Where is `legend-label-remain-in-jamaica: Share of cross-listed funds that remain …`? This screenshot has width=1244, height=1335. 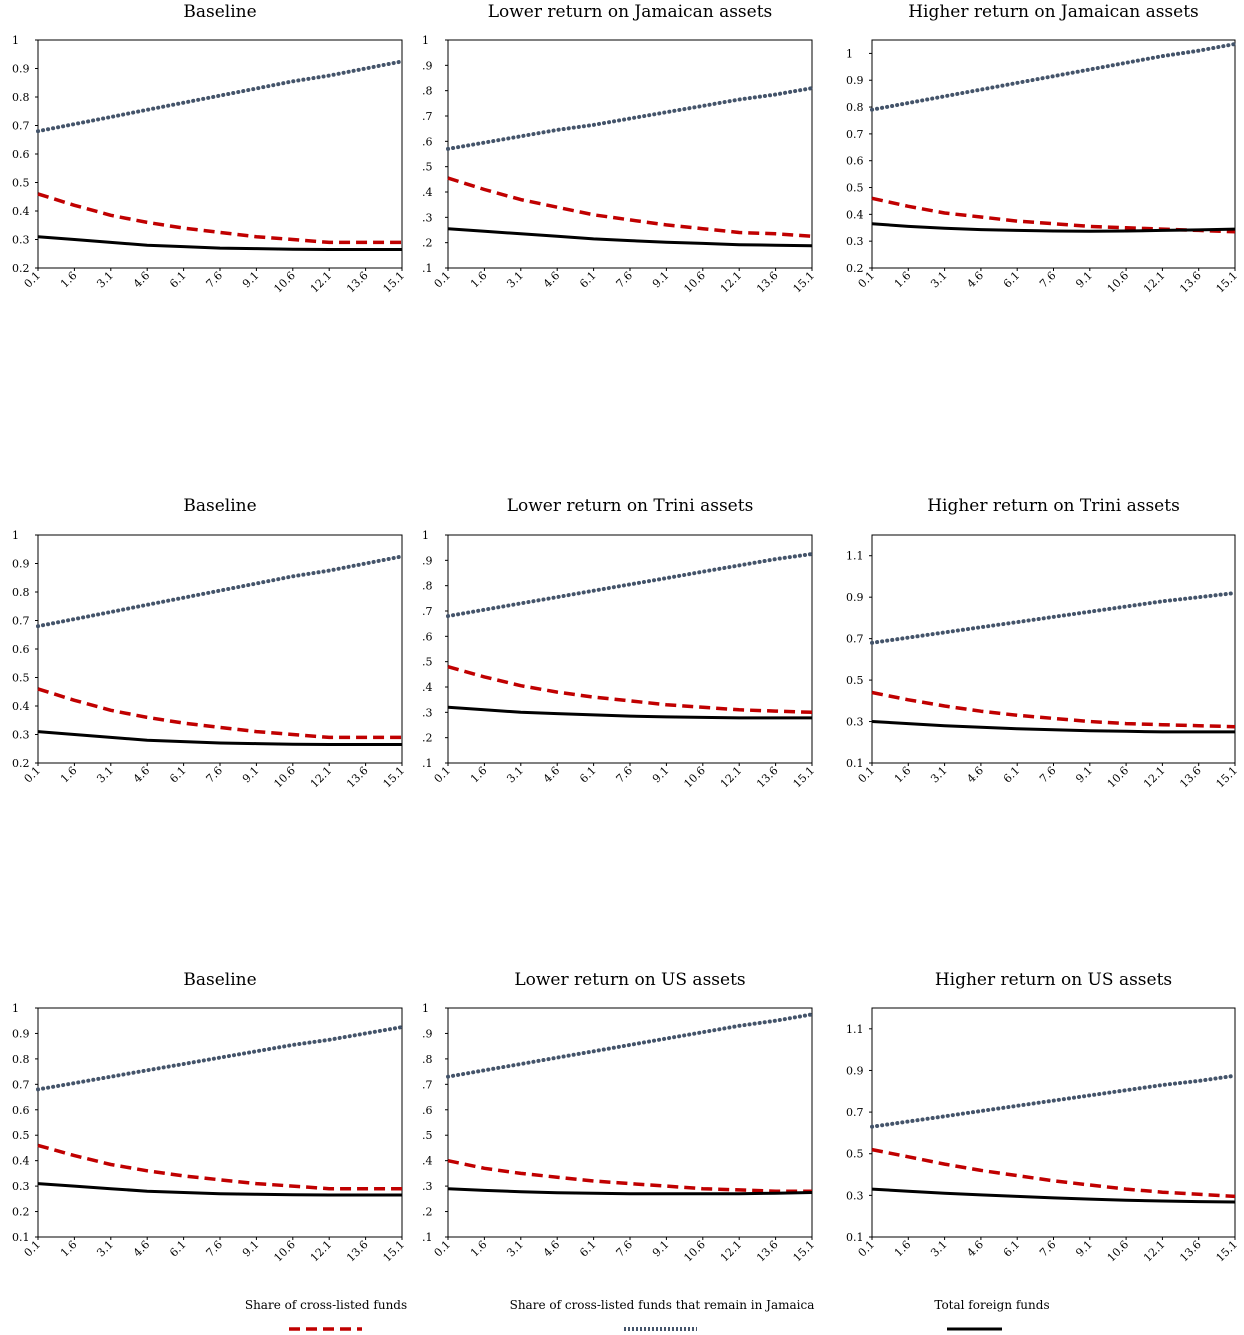 legend-label-remain-in-jamaica: Share of cross-listed funds that remain … is located at coordinates (662, 1305).